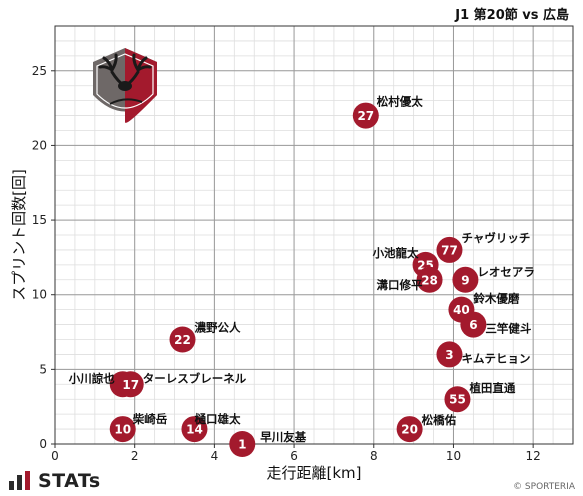 Image resolution: width=583 pixels, height=496 pixels. What do you see at coordinates (495, 358) in the screenshot?
I see `player-name-label: キムテヒョン` at bounding box center [495, 358].